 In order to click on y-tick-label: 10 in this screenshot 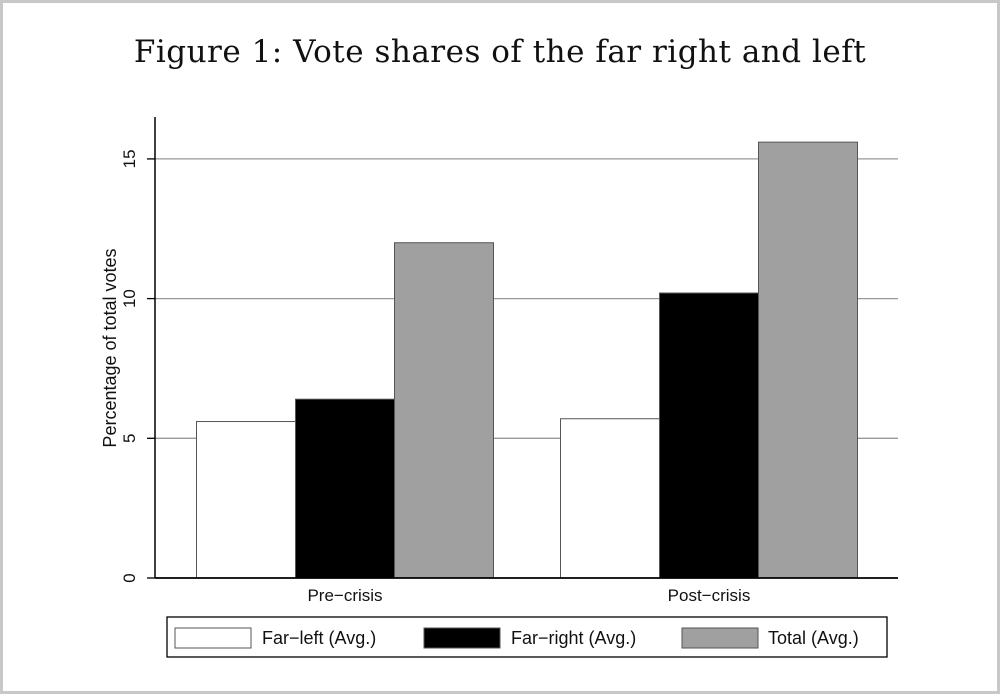, I will do `click(129, 298)`.